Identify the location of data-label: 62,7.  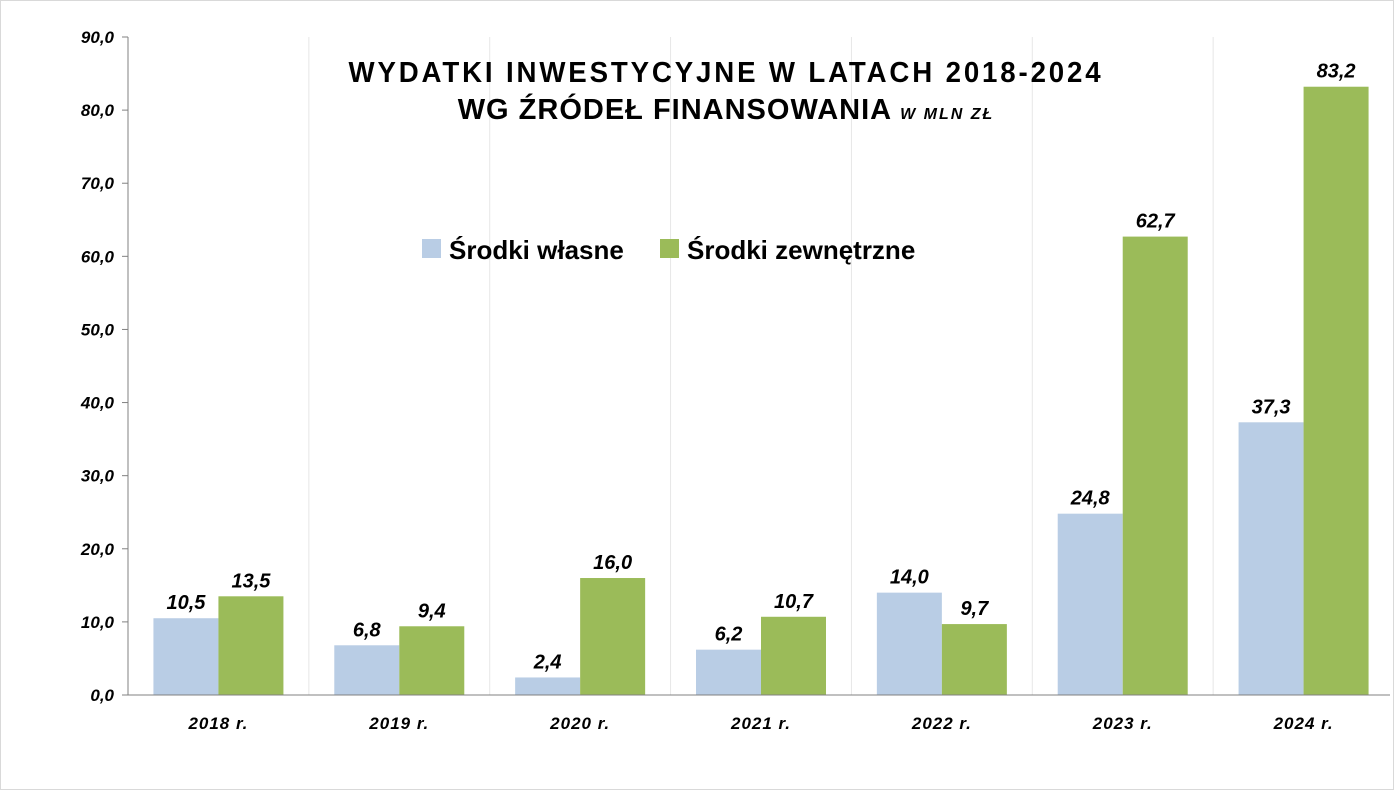
(1156, 222).